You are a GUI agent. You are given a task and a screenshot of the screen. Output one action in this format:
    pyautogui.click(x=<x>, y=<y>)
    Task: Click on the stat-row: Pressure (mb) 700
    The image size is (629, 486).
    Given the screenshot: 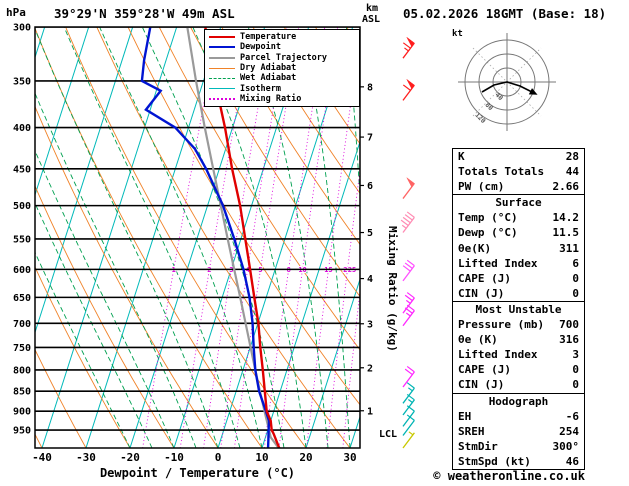 What is the action you would take?
    pyautogui.click(x=518, y=324)
    